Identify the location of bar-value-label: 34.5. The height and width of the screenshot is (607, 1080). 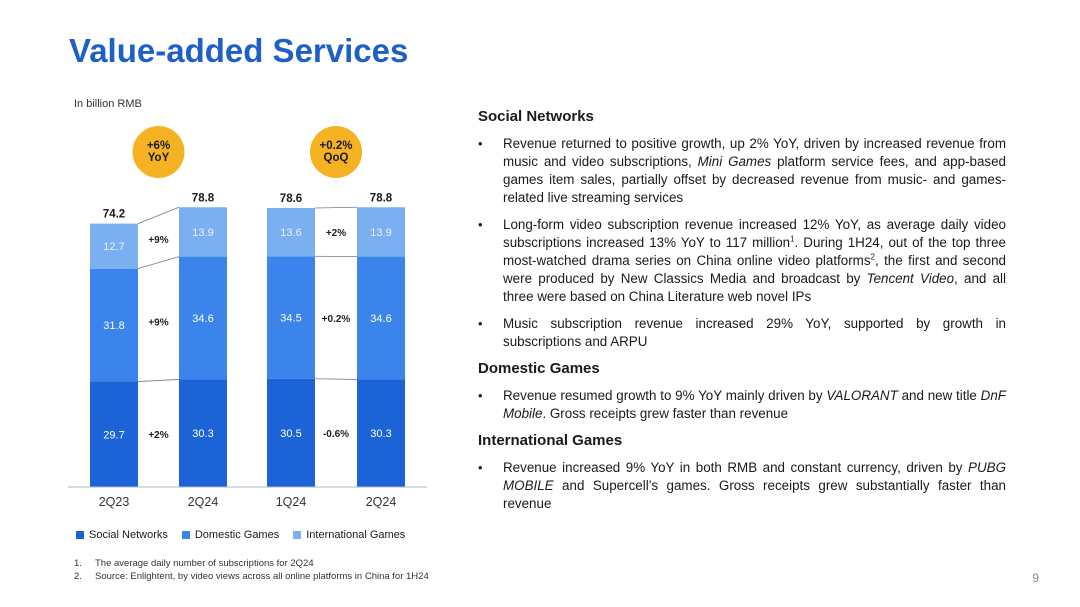
(290, 318).